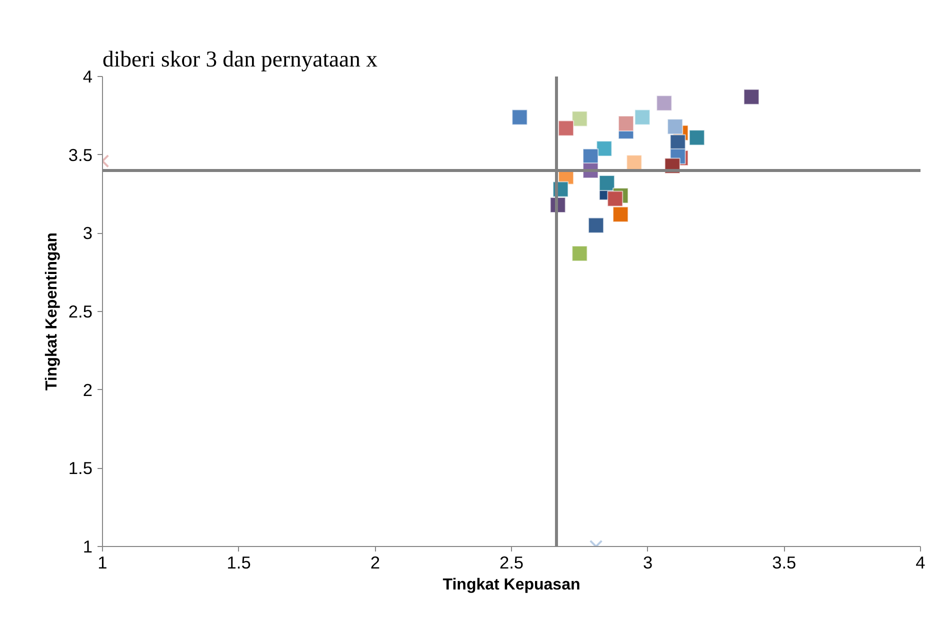 The height and width of the screenshot is (633, 928). I want to click on x-tick-label: 1.5, so click(238, 562).